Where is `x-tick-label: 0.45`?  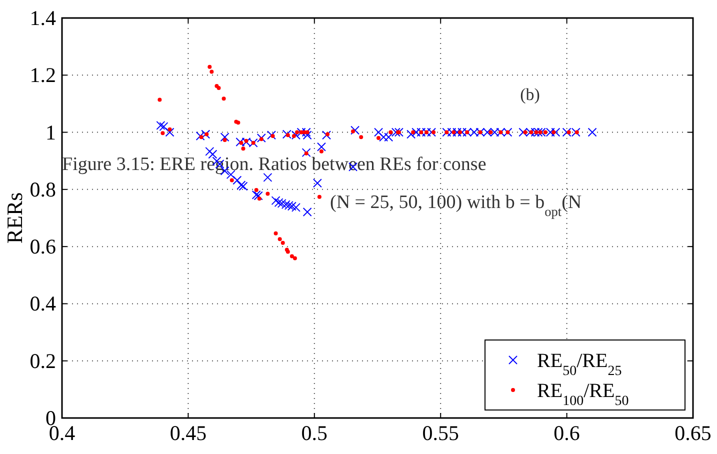
x-tick-label: 0.45 is located at coordinates (188, 433).